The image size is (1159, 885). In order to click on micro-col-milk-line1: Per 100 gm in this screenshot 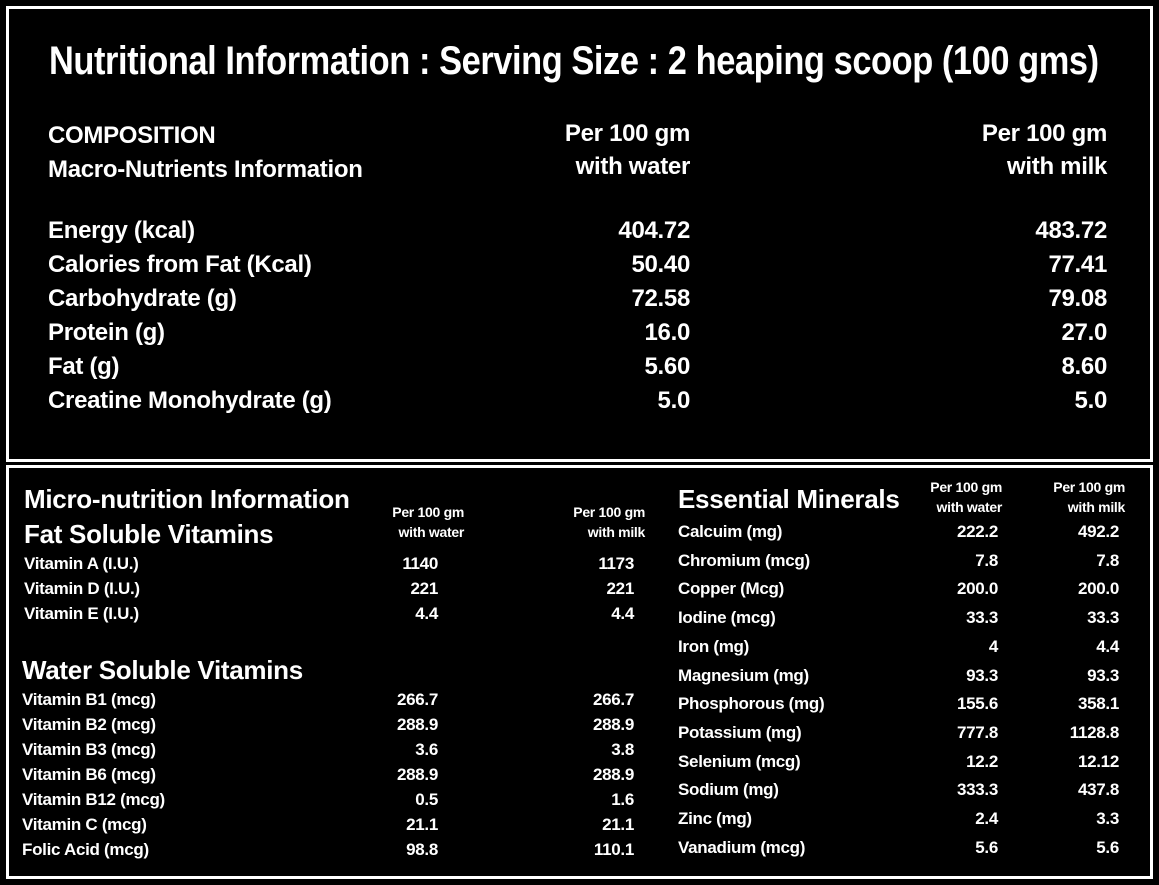, I will do `click(609, 512)`.